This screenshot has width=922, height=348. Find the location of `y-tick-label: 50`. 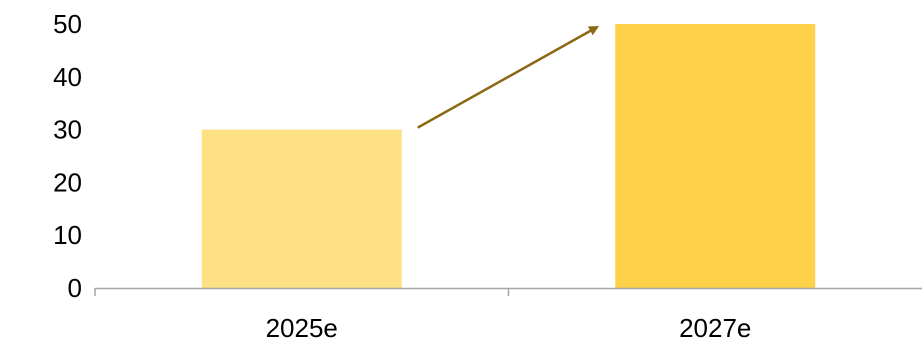

y-tick-label: 50 is located at coordinates (67, 24).